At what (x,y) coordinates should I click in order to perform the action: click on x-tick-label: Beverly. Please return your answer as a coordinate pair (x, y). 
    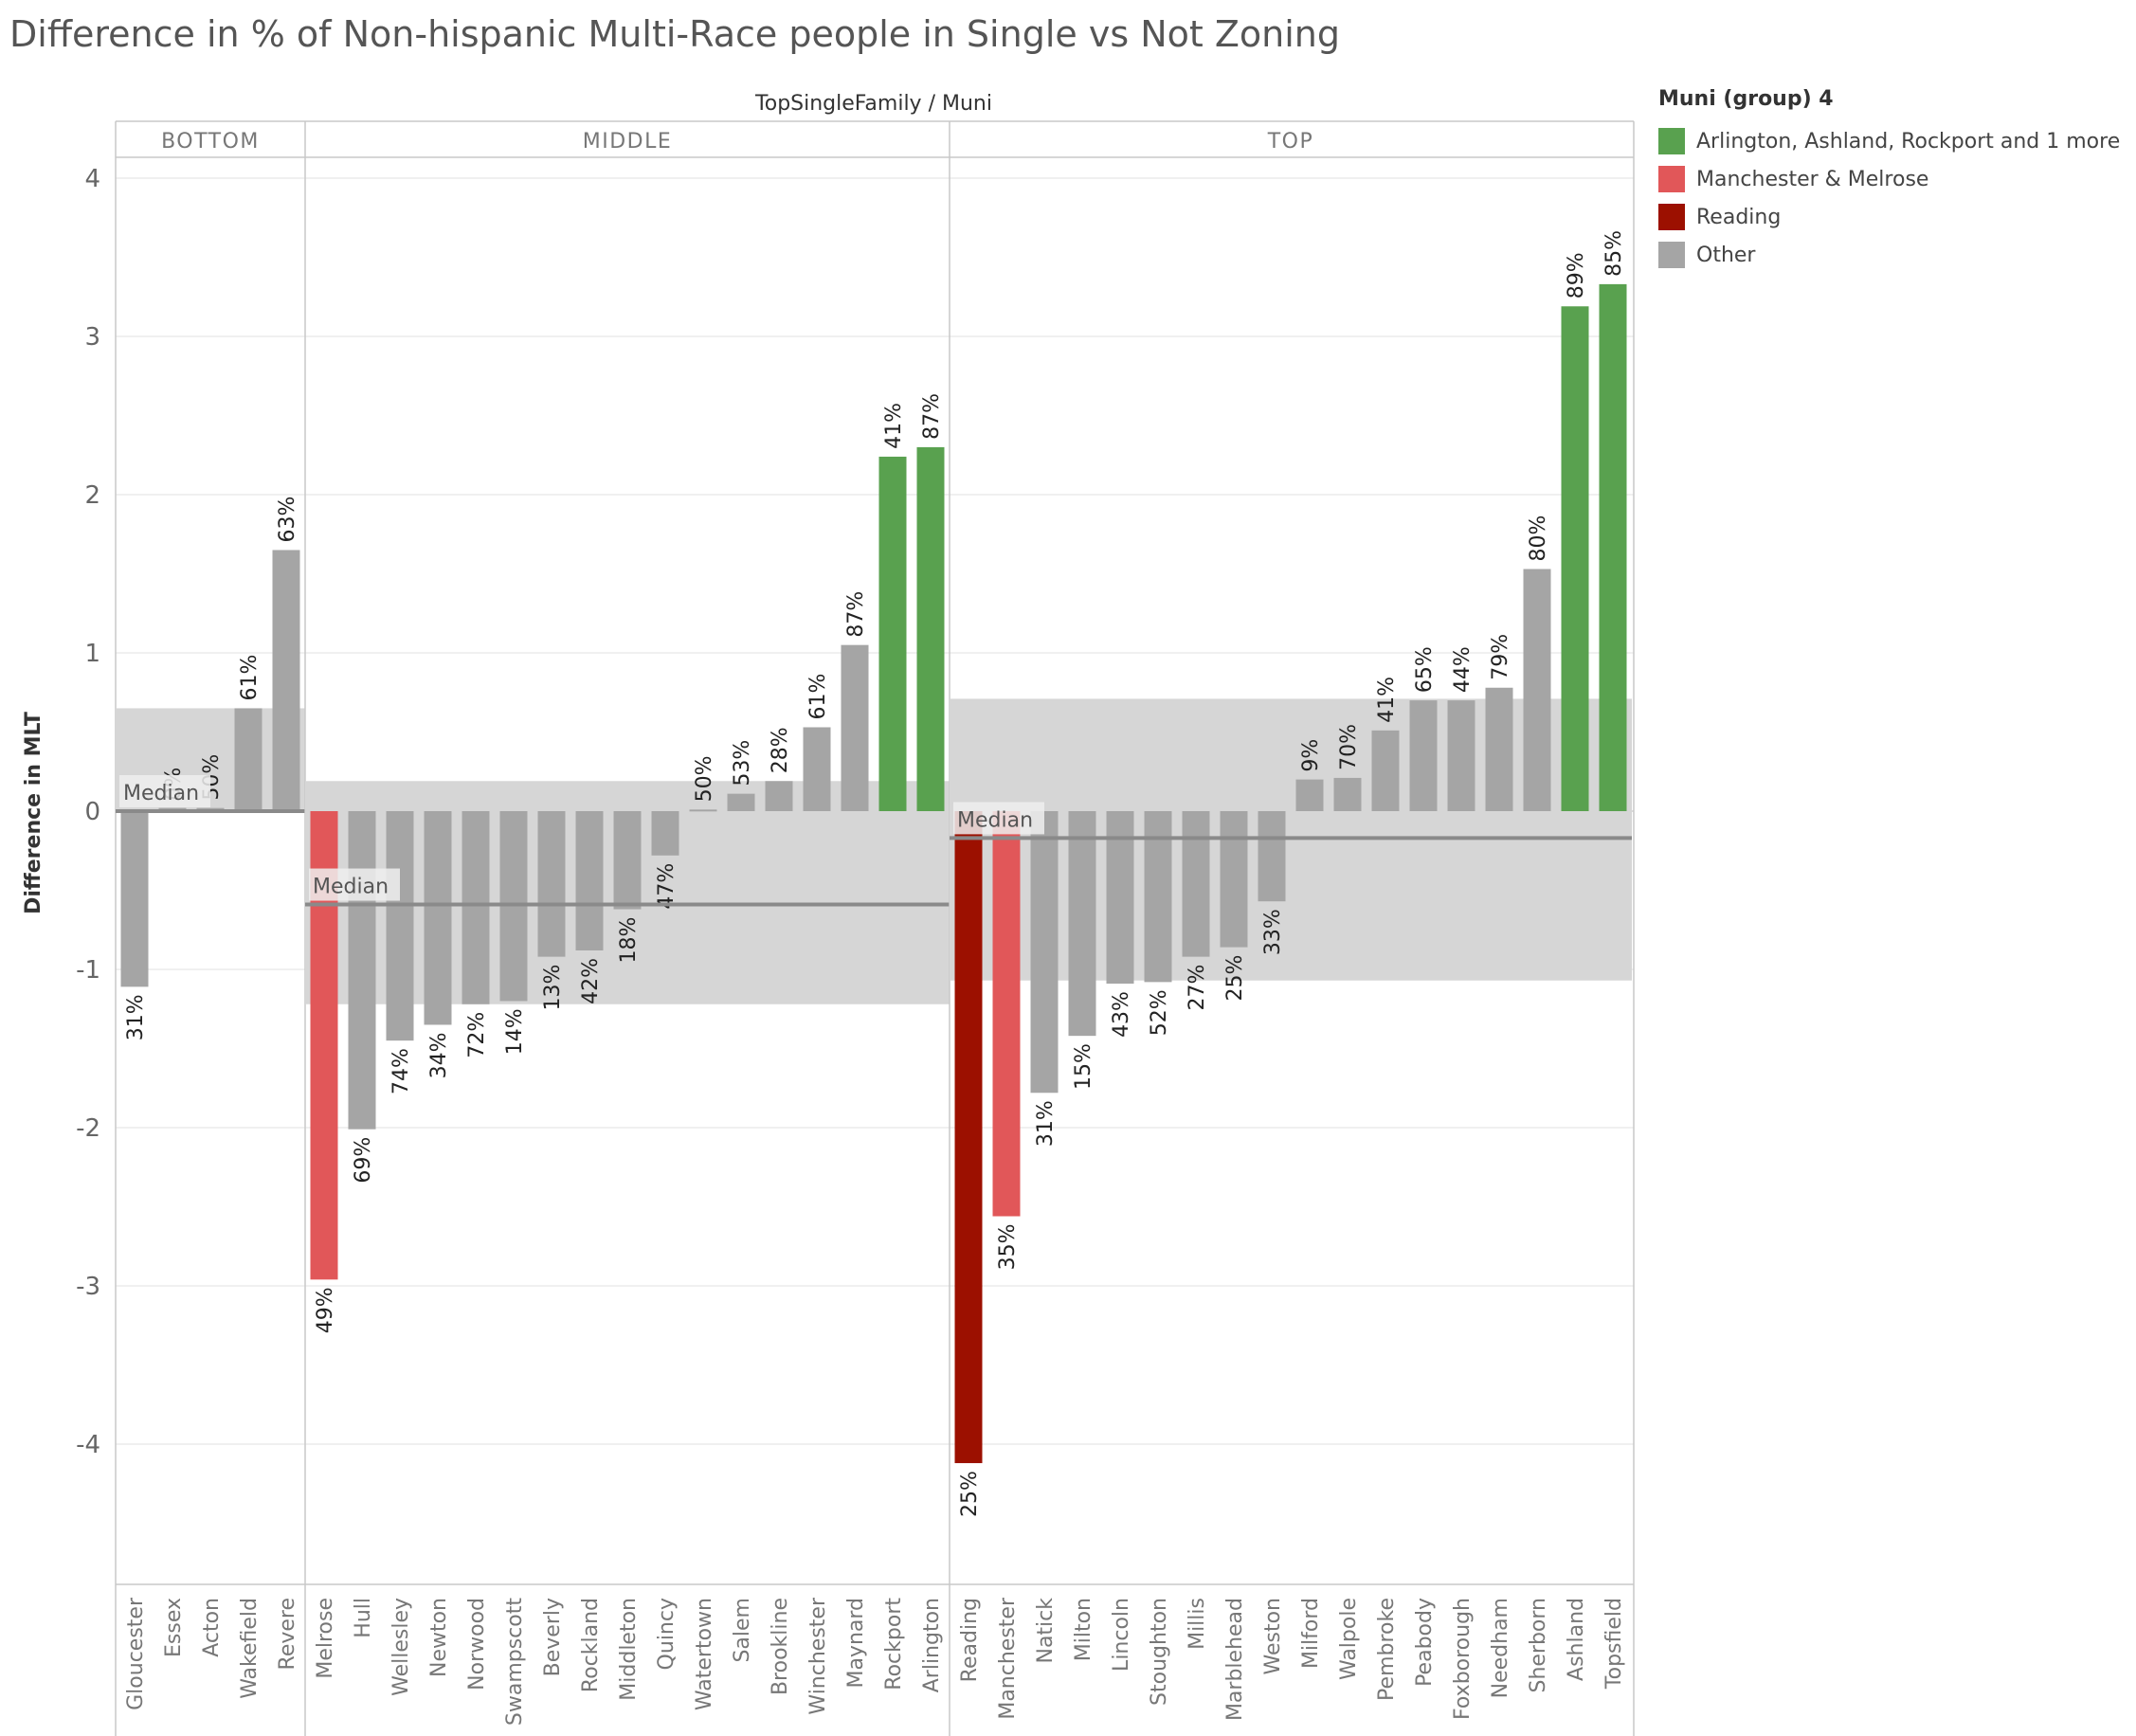
    Looking at the image, I should click on (553, 1637).